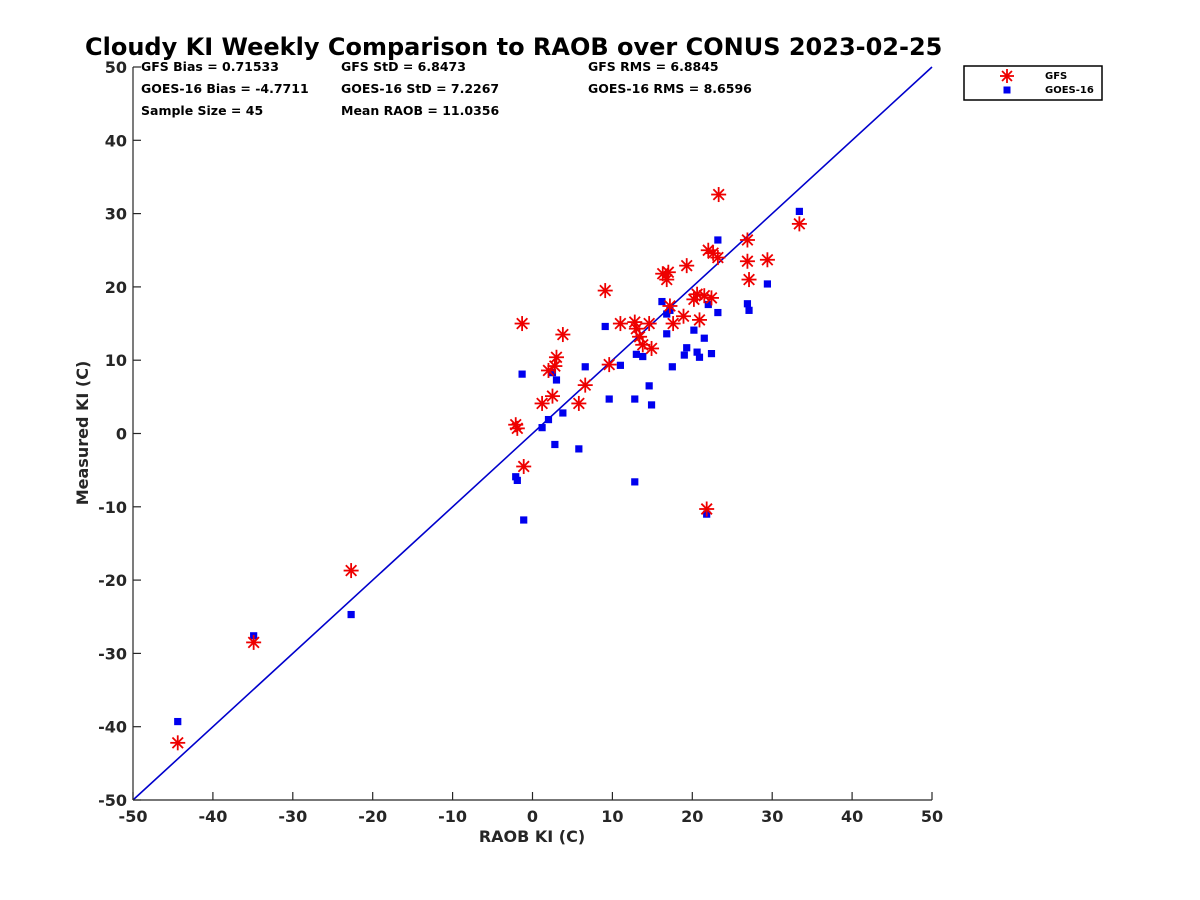  I want to click on y-tick-label-10: 50, so click(116, 67).